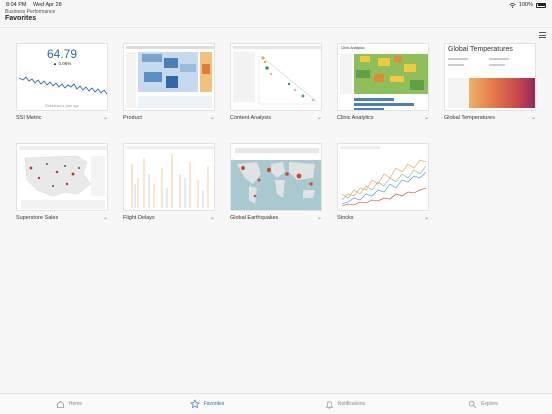 The height and width of the screenshot is (414, 552). What do you see at coordinates (60, 404) in the screenshot?
I see `home-icon` at bounding box center [60, 404].